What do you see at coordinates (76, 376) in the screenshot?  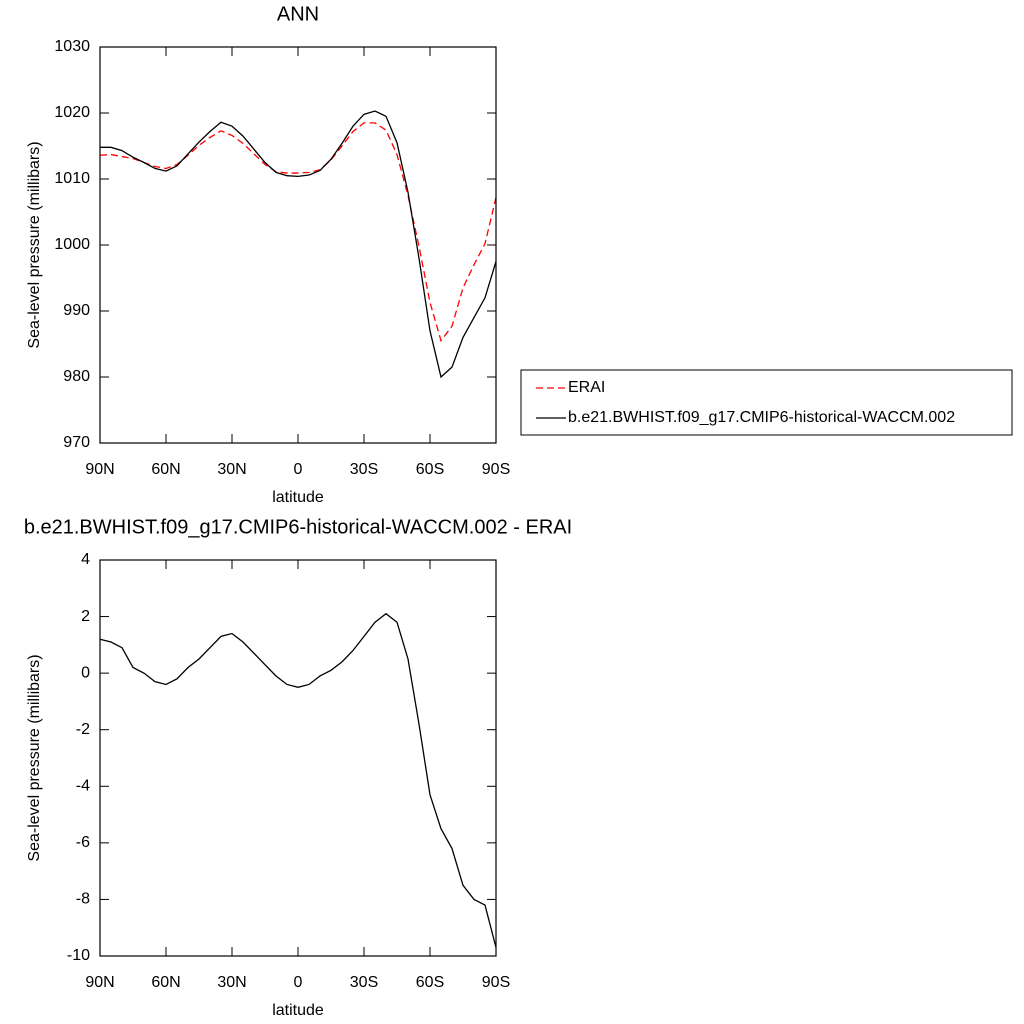 I see `y-tick-label: 980` at bounding box center [76, 376].